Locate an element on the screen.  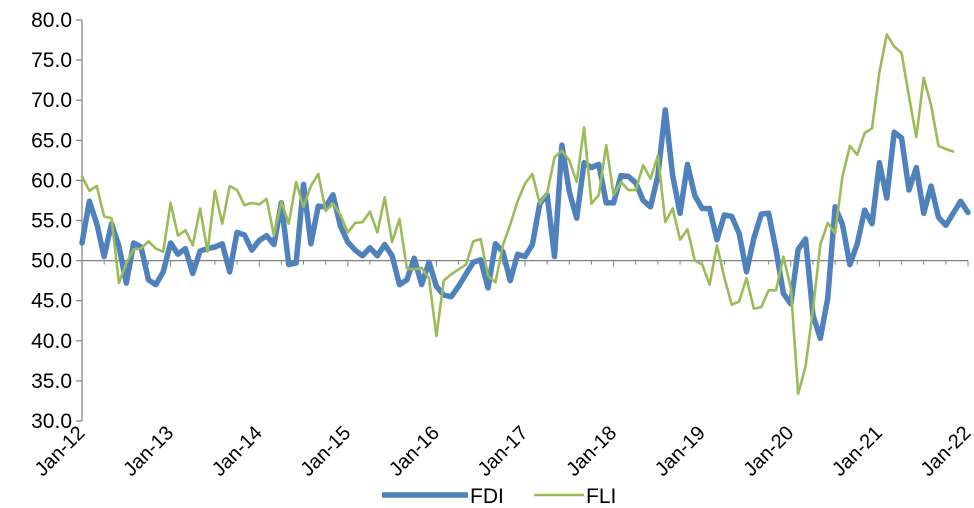
x-tick-label: Jan-19 is located at coordinates (680, 451).